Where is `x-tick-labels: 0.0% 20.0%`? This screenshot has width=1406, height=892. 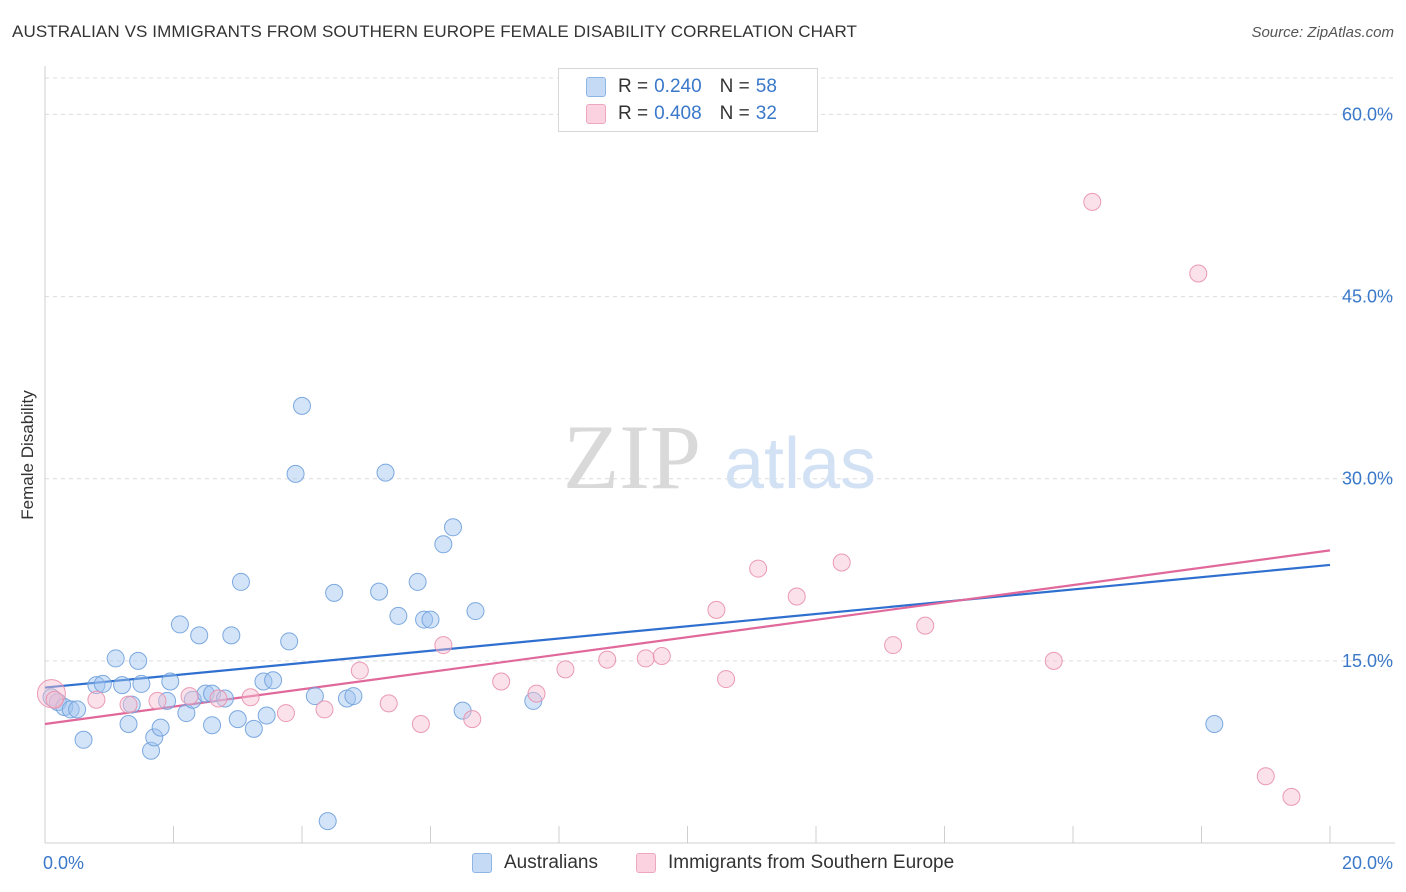 x-tick-labels: 0.0% 20.0% is located at coordinates (718, 863).